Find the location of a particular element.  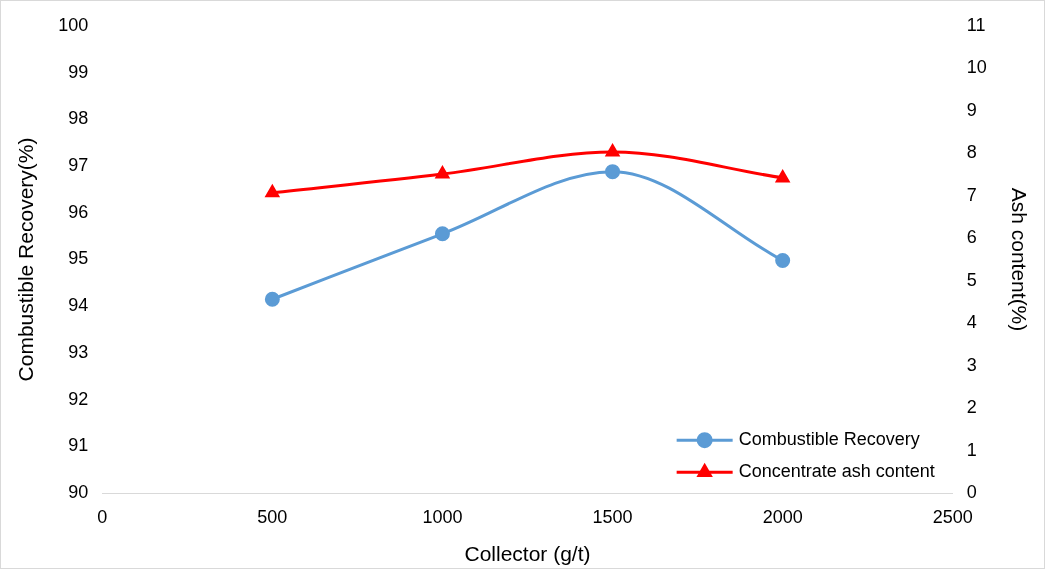

x-axis-title: Collector (g/t) is located at coordinates (527, 554).